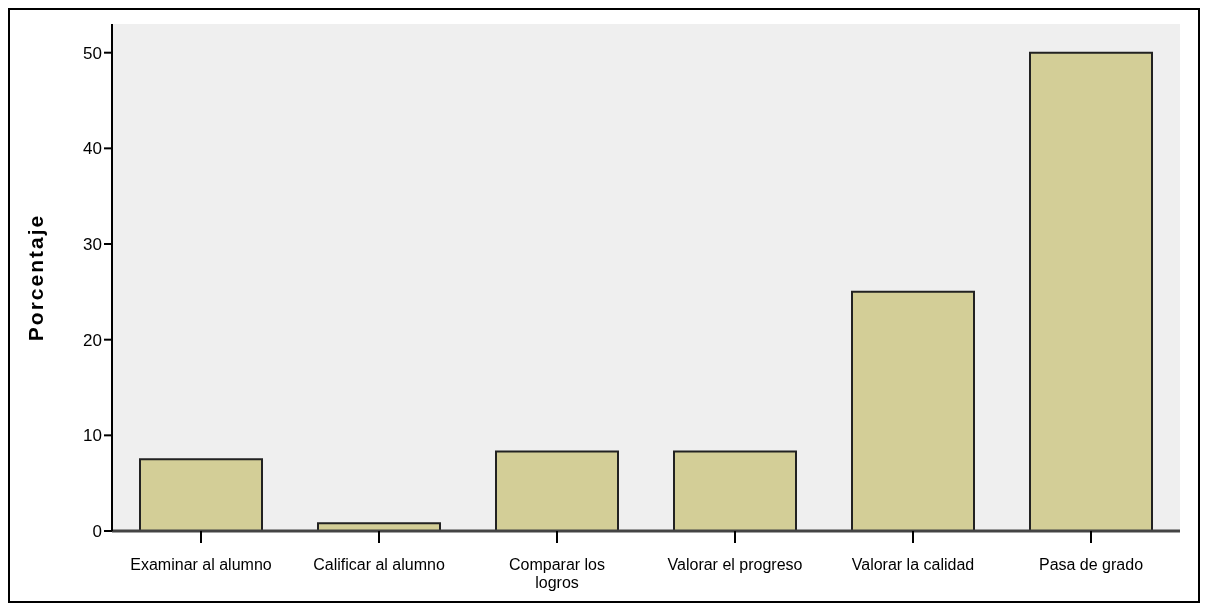 The image size is (1208, 611). Describe the element at coordinates (1091, 565) in the screenshot. I see `x-tick-label: Pasa de grado` at that location.